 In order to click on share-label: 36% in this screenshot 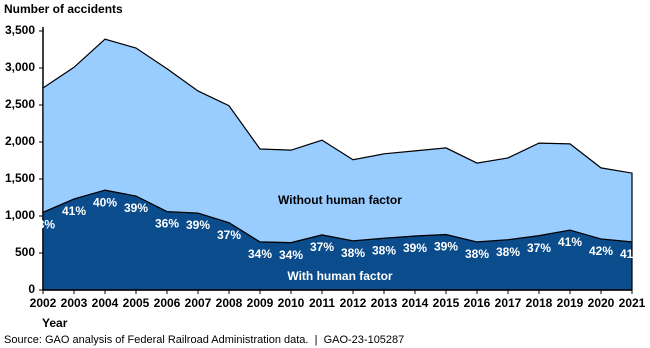, I will do `click(167, 224)`.